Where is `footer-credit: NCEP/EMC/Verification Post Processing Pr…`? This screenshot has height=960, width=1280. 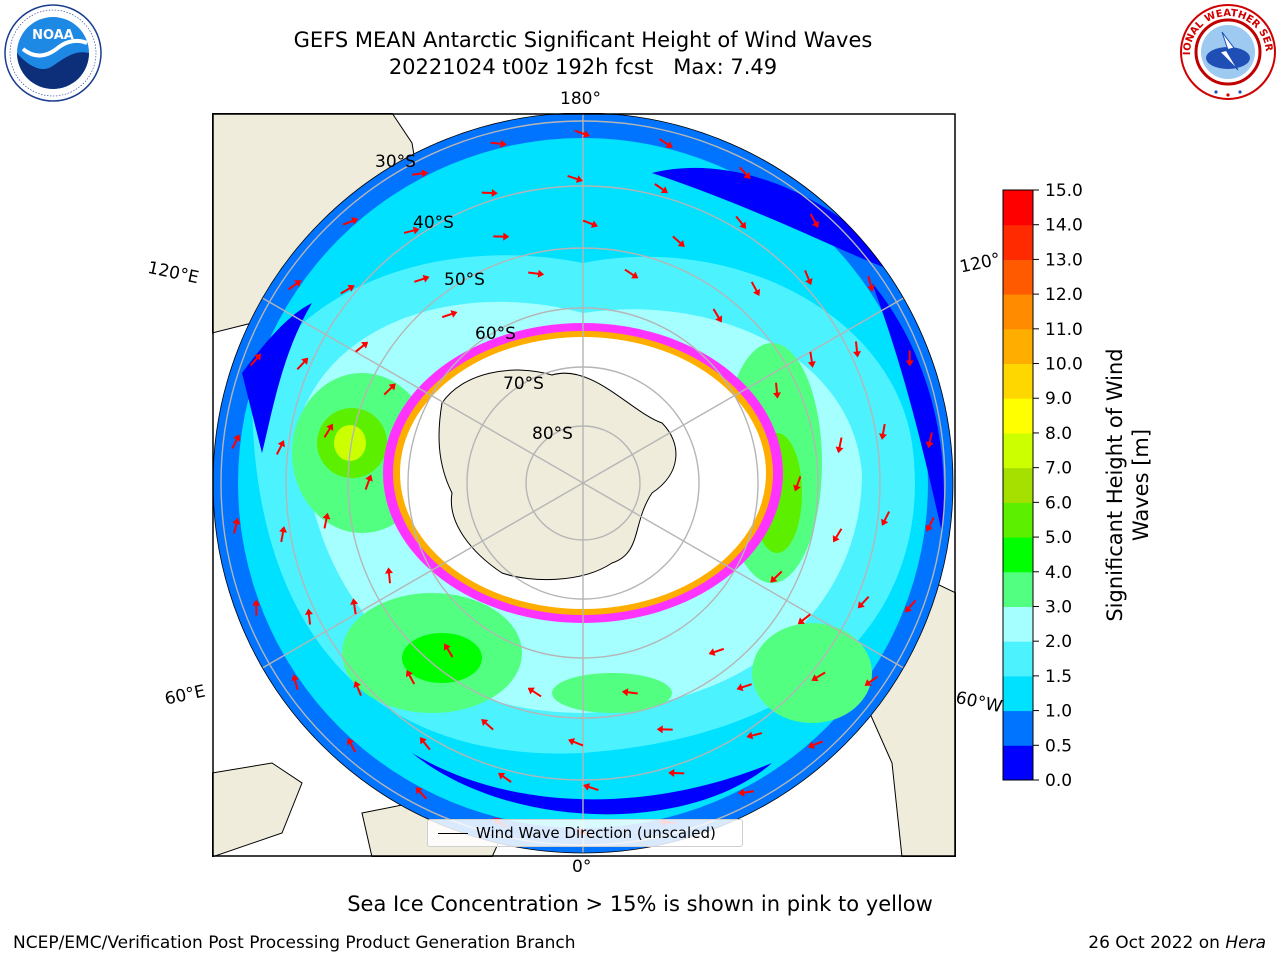
footer-credit: NCEP/EMC/Verification Post Processing Pr… is located at coordinates (294, 943).